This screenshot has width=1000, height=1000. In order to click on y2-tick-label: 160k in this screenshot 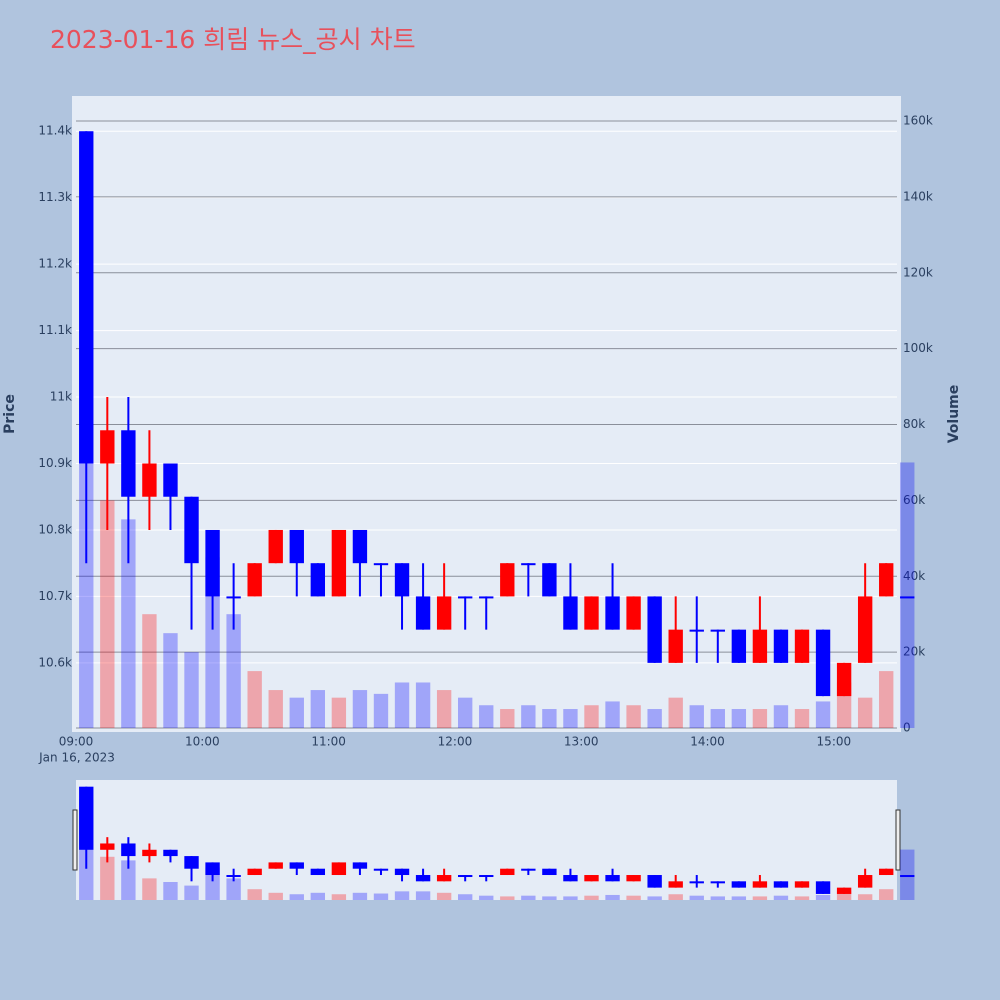, I will do `click(918, 121)`.